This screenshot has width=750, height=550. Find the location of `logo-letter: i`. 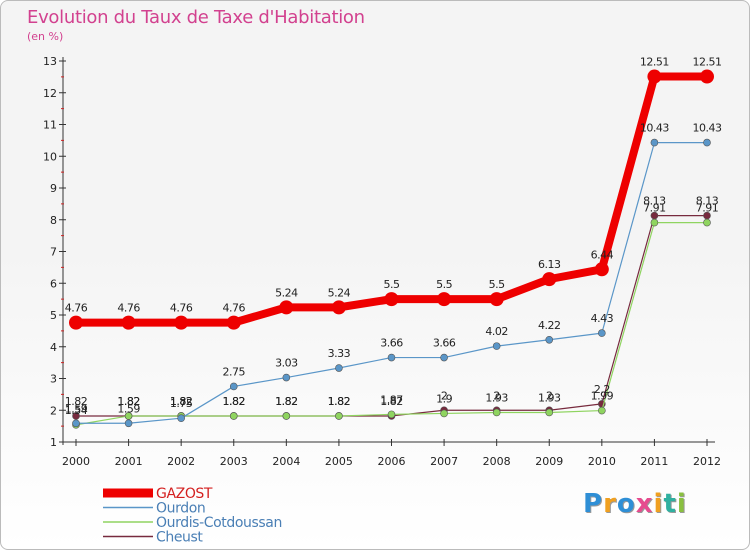

logo-letter: i is located at coordinates (681, 504).